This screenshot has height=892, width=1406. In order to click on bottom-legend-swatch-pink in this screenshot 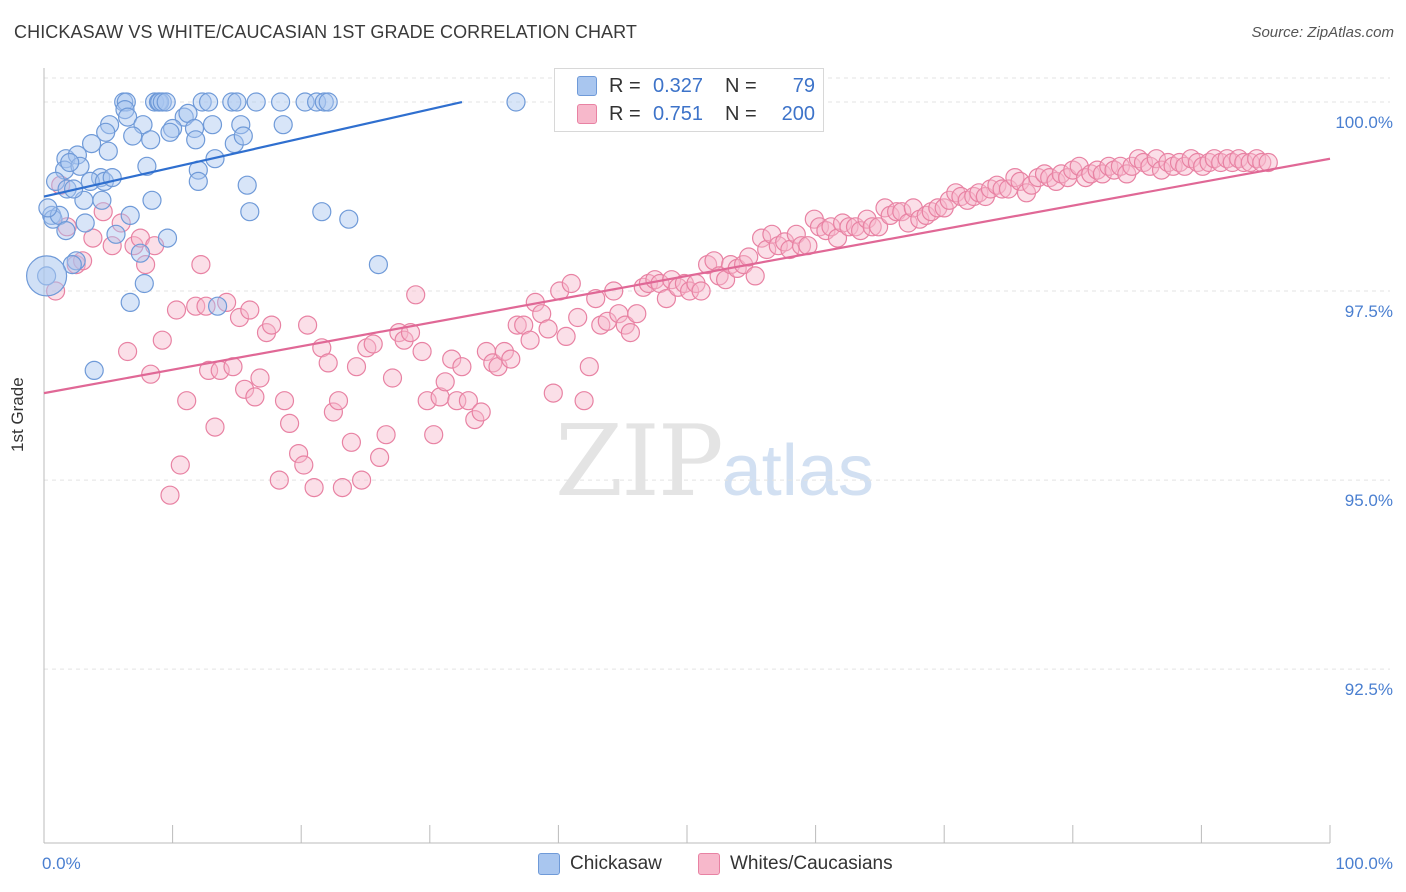, I will do `click(709, 864)`.